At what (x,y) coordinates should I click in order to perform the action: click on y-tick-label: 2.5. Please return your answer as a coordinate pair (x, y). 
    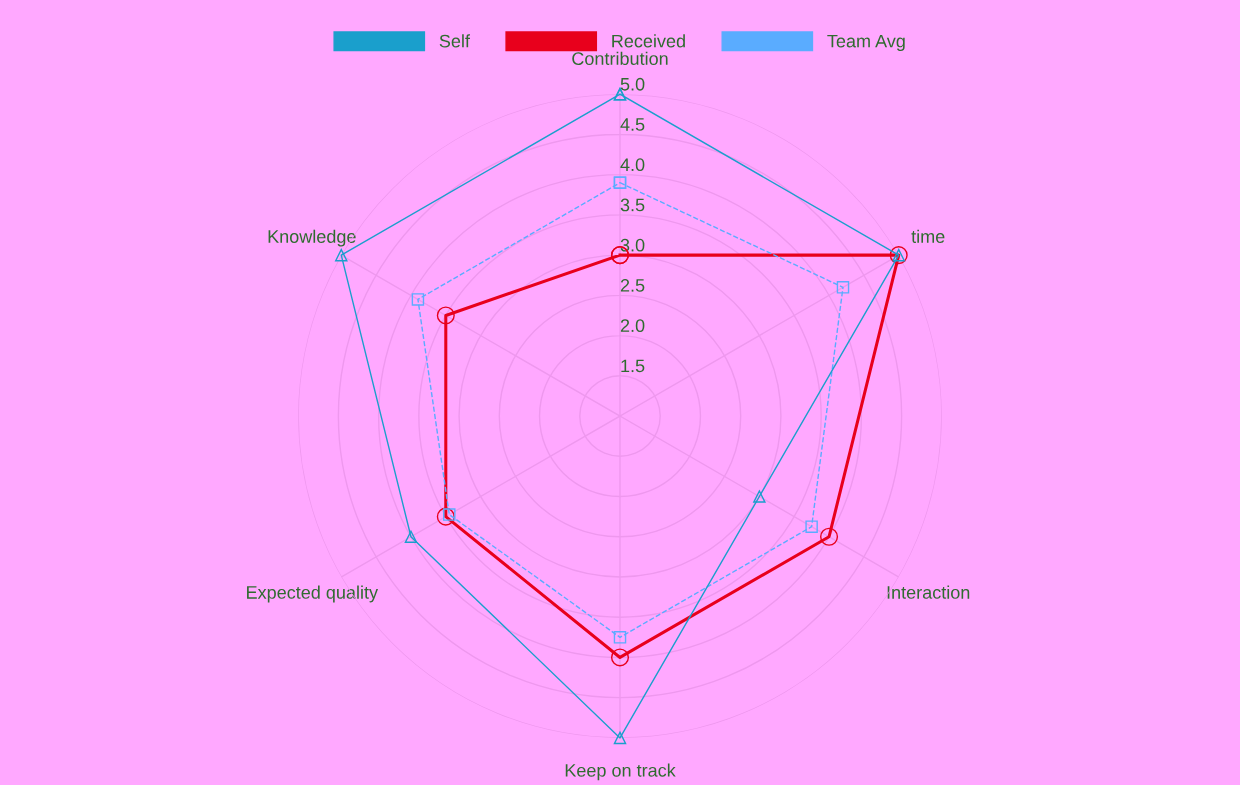
    Looking at the image, I should click on (632, 285).